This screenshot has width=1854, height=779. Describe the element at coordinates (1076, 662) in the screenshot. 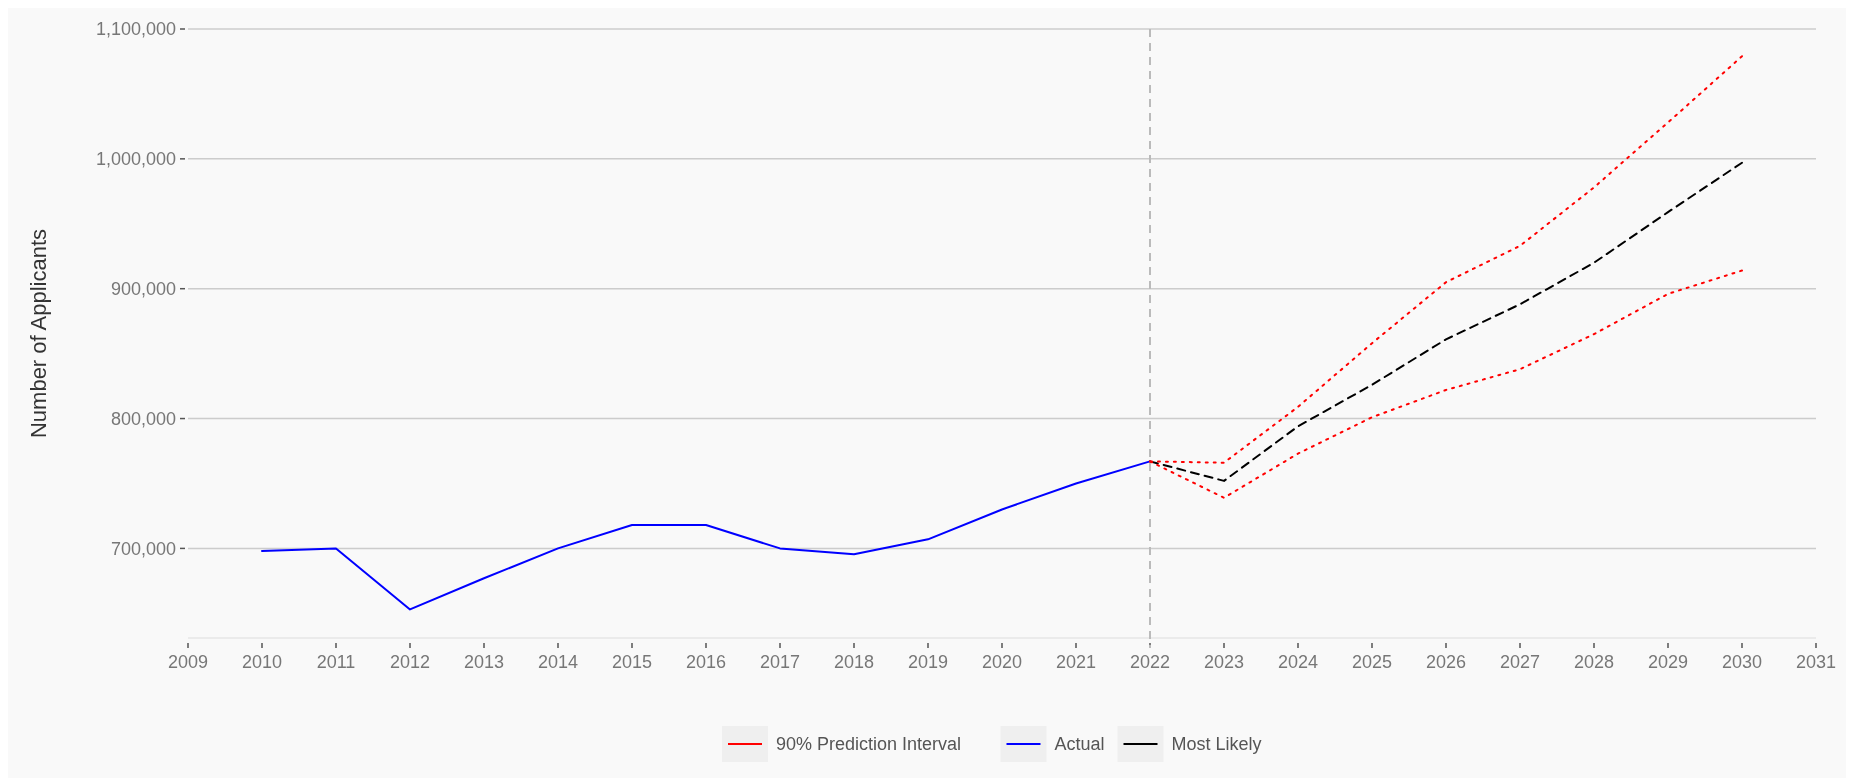

I see `x-tick-label: 2021` at that location.